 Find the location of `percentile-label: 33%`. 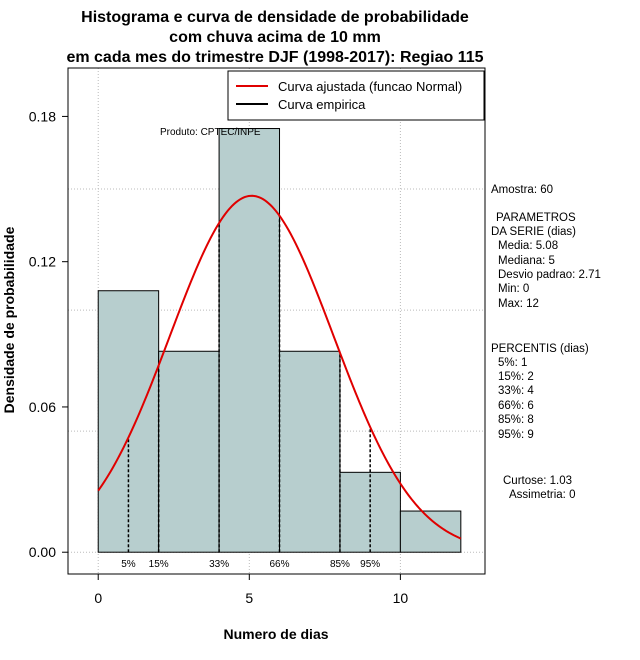

percentile-label: 33% is located at coordinates (219, 564).